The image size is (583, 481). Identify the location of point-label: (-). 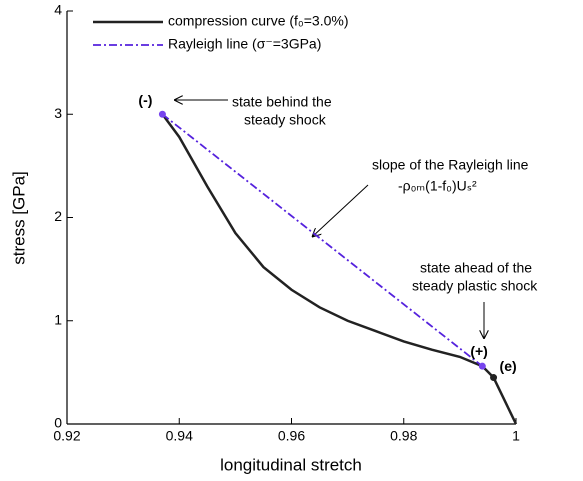
(145, 100).